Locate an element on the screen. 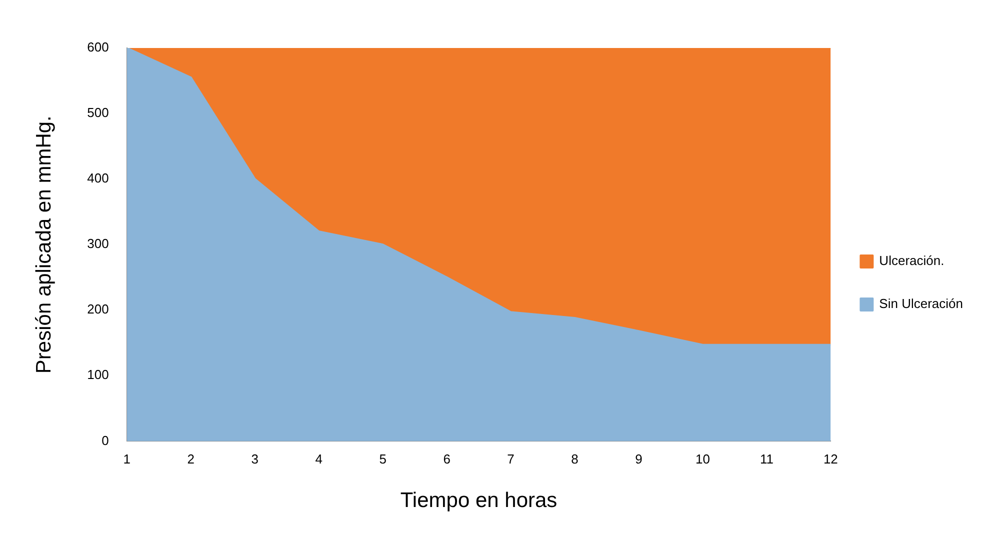 The width and height of the screenshot is (993, 536). y-tick-label: 200 is located at coordinates (98, 309).